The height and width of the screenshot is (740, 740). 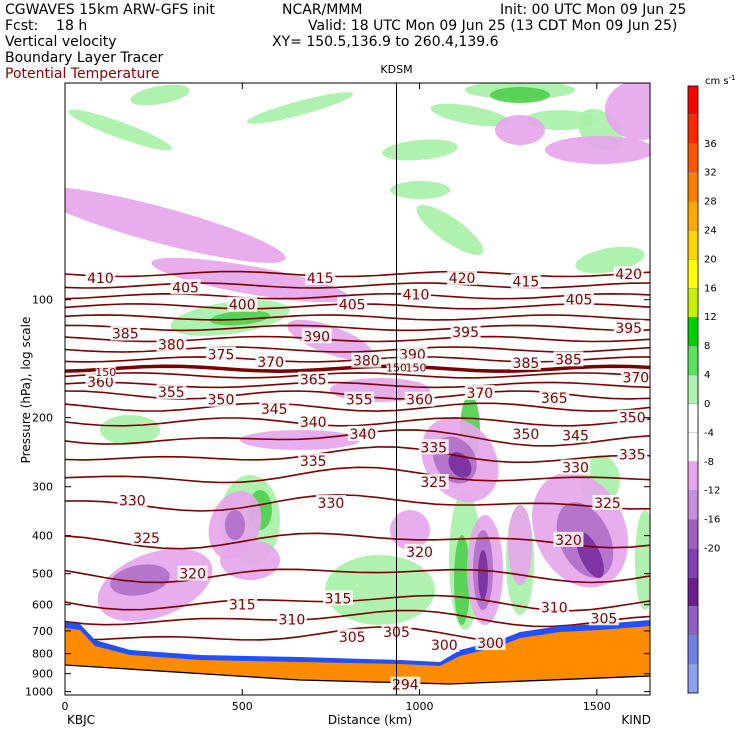 What do you see at coordinates (42, 574) in the screenshot?
I see `y-tick-label: 500` at bounding box center [42, 574].